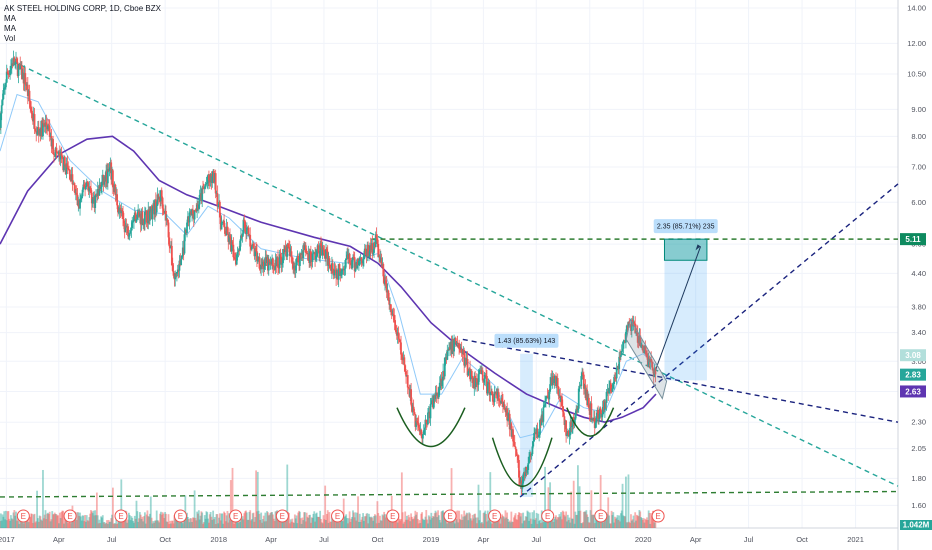  I want to click on legend-vol: Vol, so click(10, 38).